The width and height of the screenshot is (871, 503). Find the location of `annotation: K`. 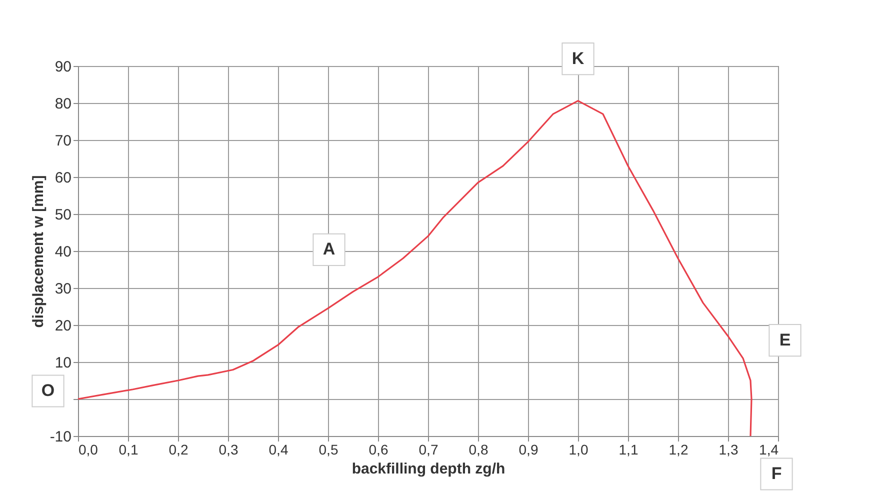

annotation: K is located at coordinates (578, 58).